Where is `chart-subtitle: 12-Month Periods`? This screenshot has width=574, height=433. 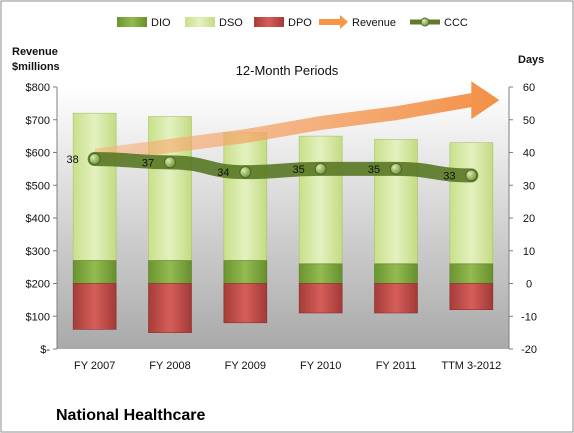 chart-subtitle: 12-Month Periods is located at coordinates (287, 70).